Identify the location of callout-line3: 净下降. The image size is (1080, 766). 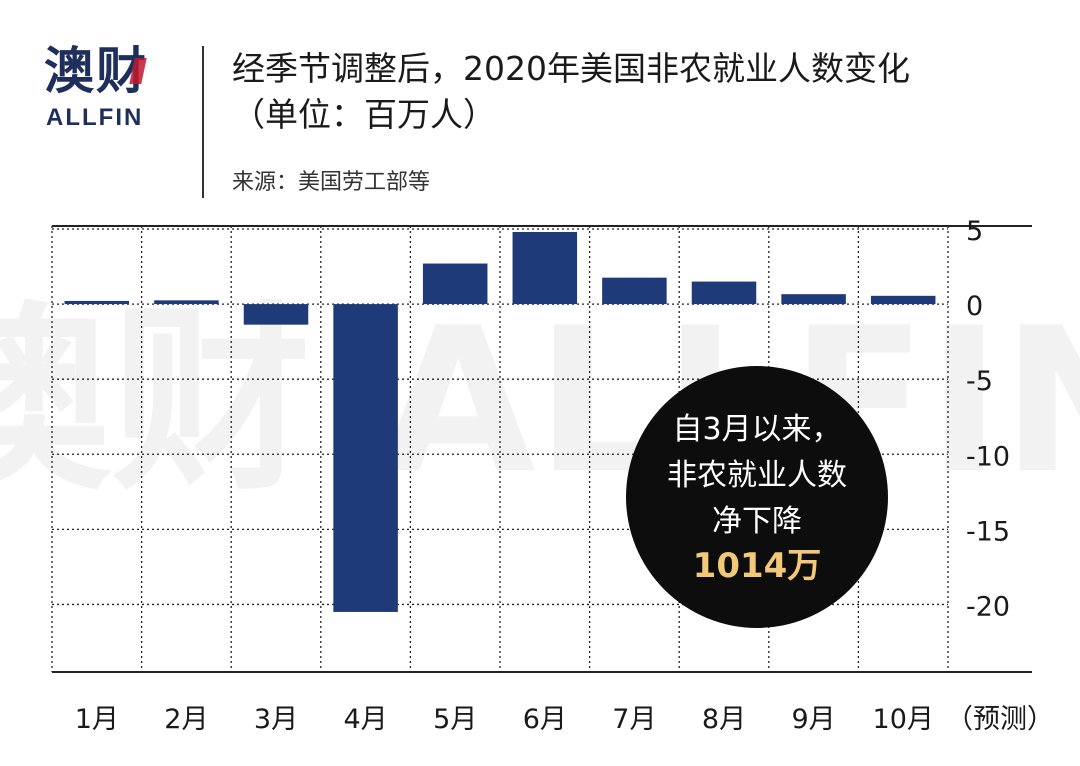
(757, 521).